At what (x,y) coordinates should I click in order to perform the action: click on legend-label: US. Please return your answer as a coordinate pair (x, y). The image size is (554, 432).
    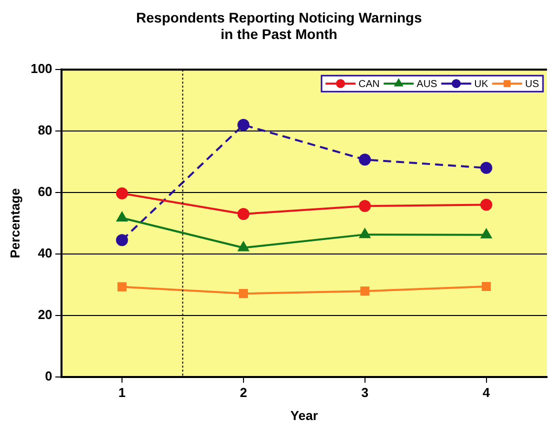
    Looking at the image, I should click on (532, 84).